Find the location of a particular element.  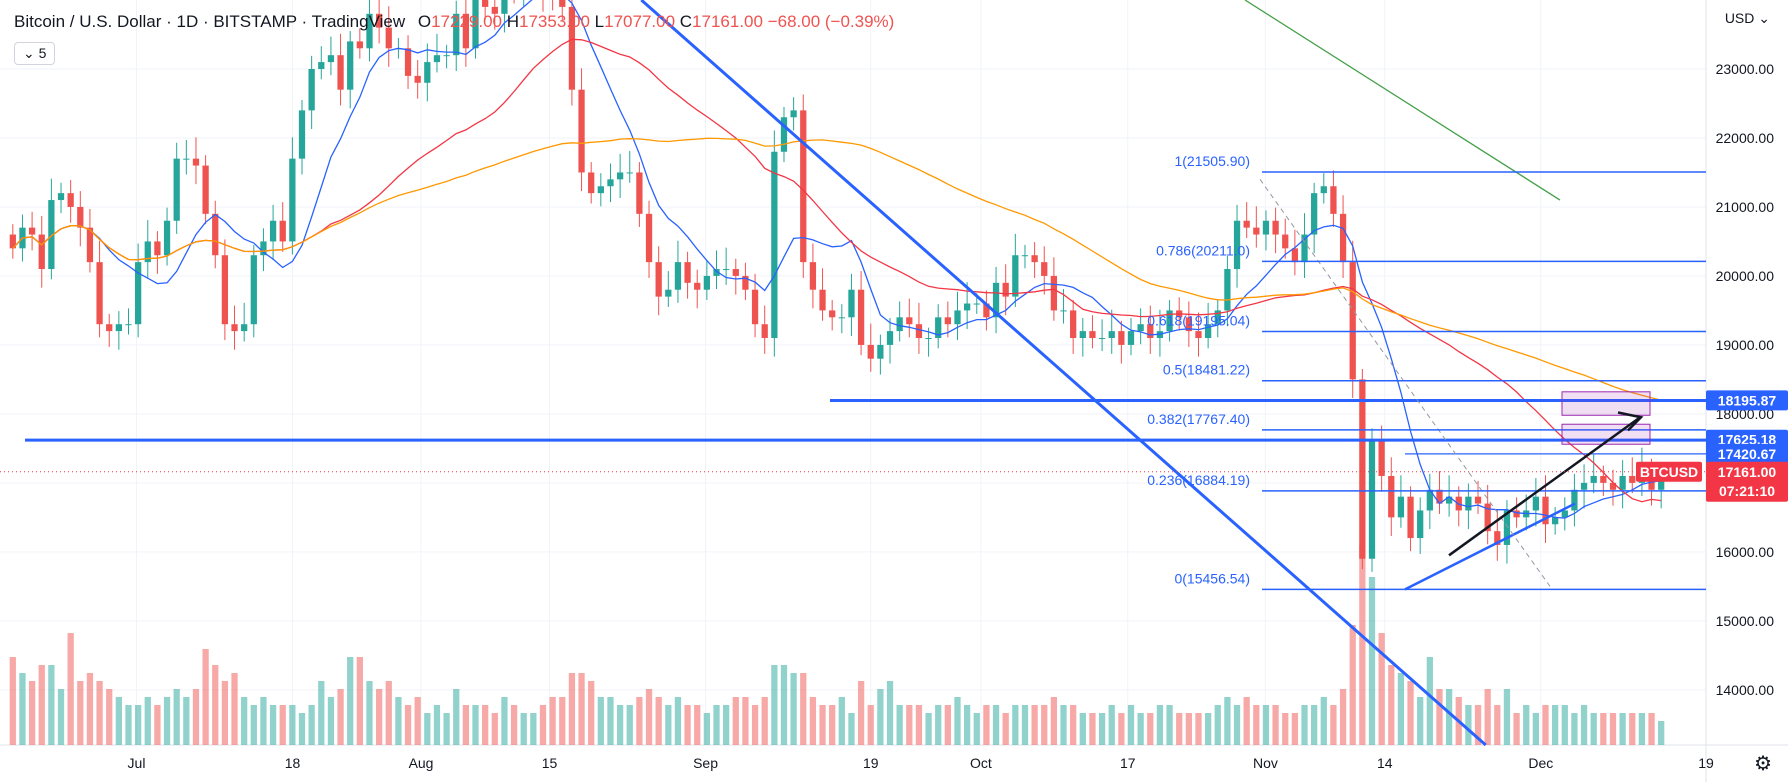

change-value: −68.00 (−0.39%) is located at coordinates (831, 21).